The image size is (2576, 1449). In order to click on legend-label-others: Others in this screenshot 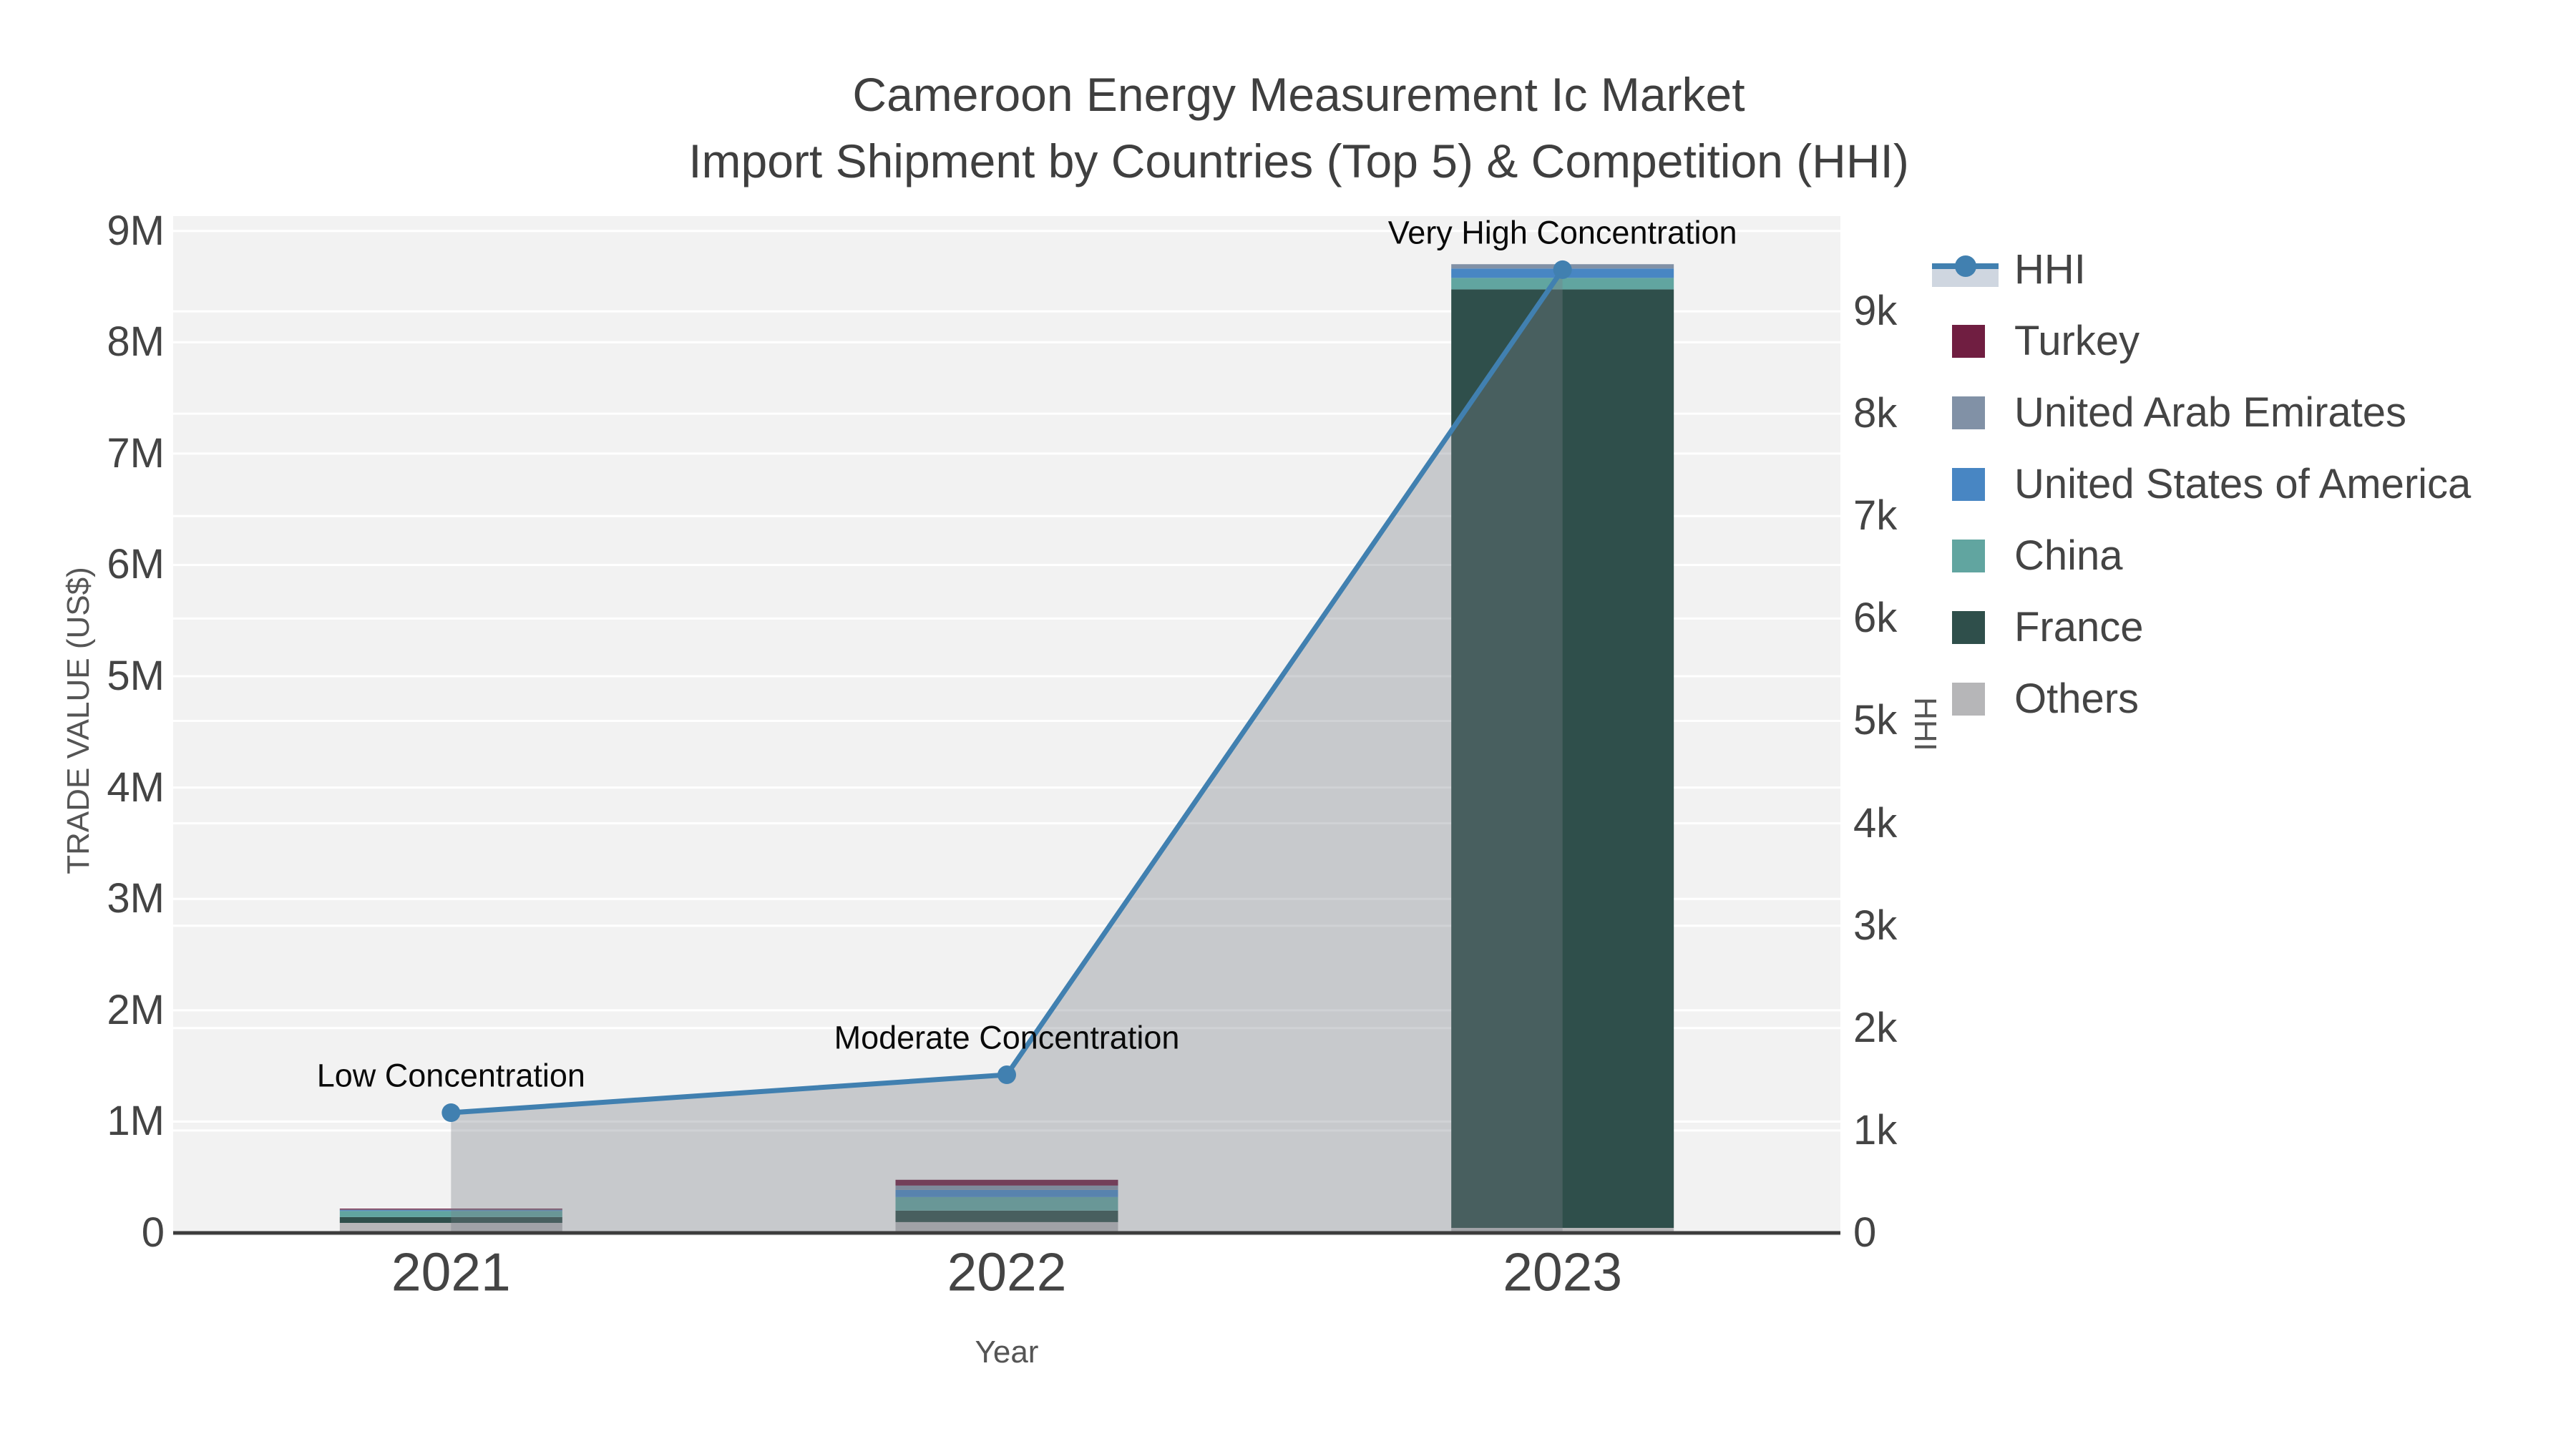, I will do `click(2077, 698)`.